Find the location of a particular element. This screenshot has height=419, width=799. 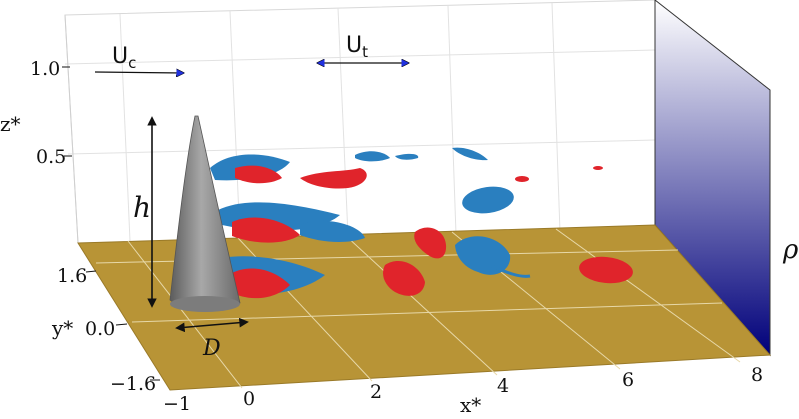

diameter-label: D is located at coordinates (211, 348).